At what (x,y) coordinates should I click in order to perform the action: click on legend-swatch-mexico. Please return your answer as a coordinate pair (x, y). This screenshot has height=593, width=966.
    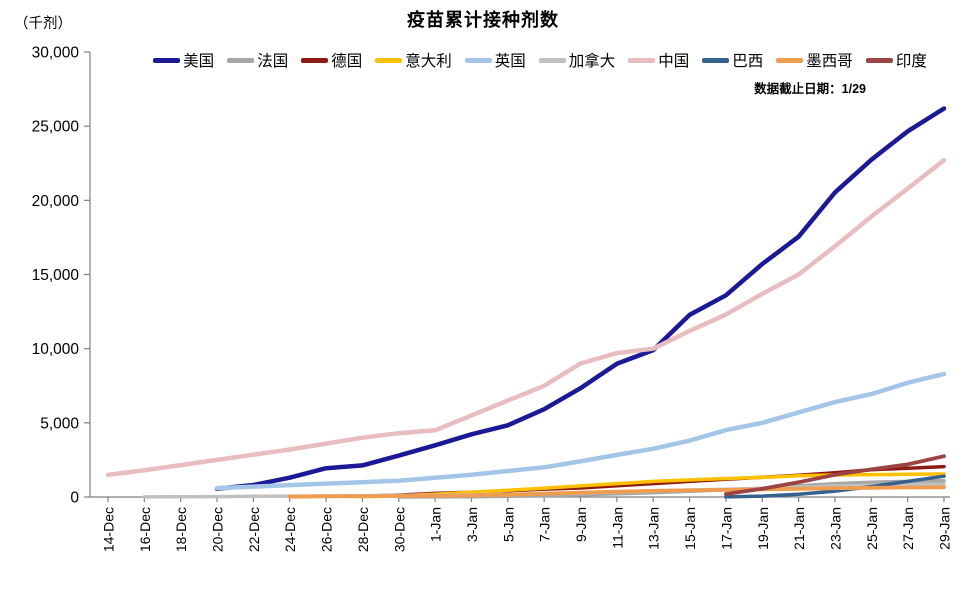
    Looking at the image, I should click on (790, 60).